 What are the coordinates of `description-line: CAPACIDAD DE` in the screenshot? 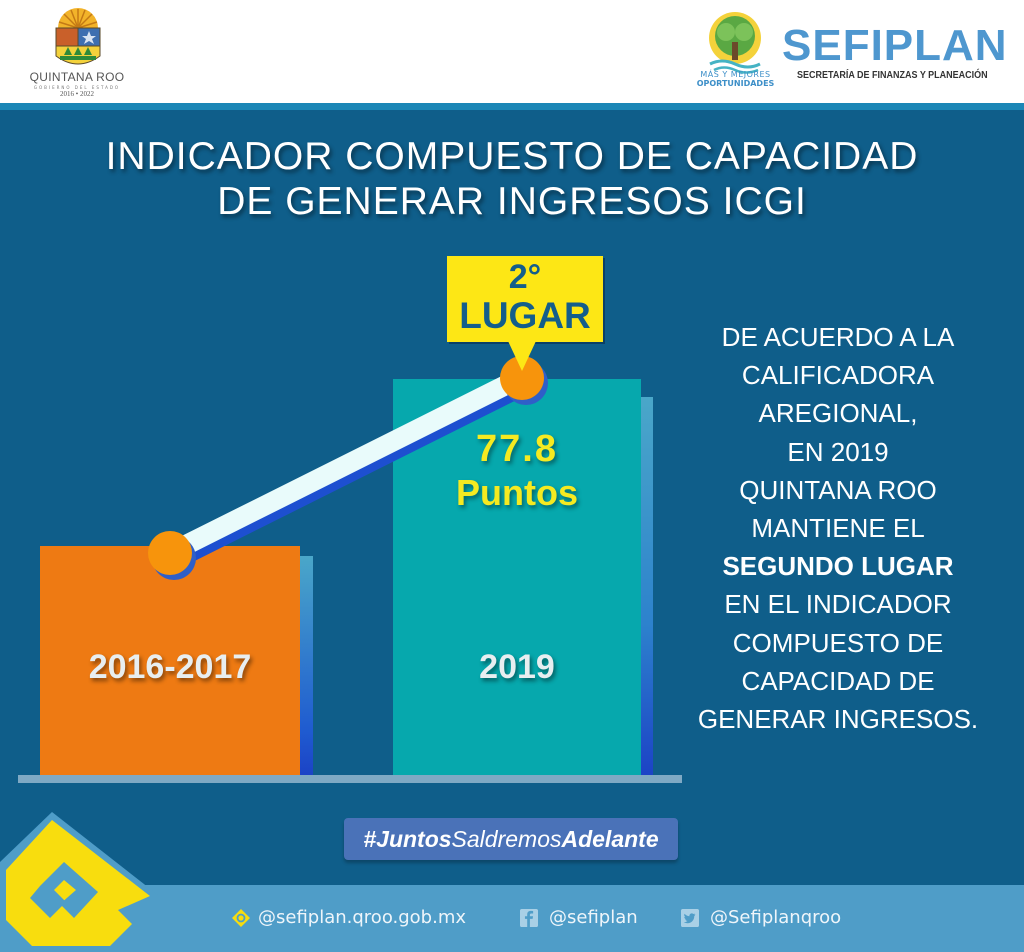 It's located at (838, 680).